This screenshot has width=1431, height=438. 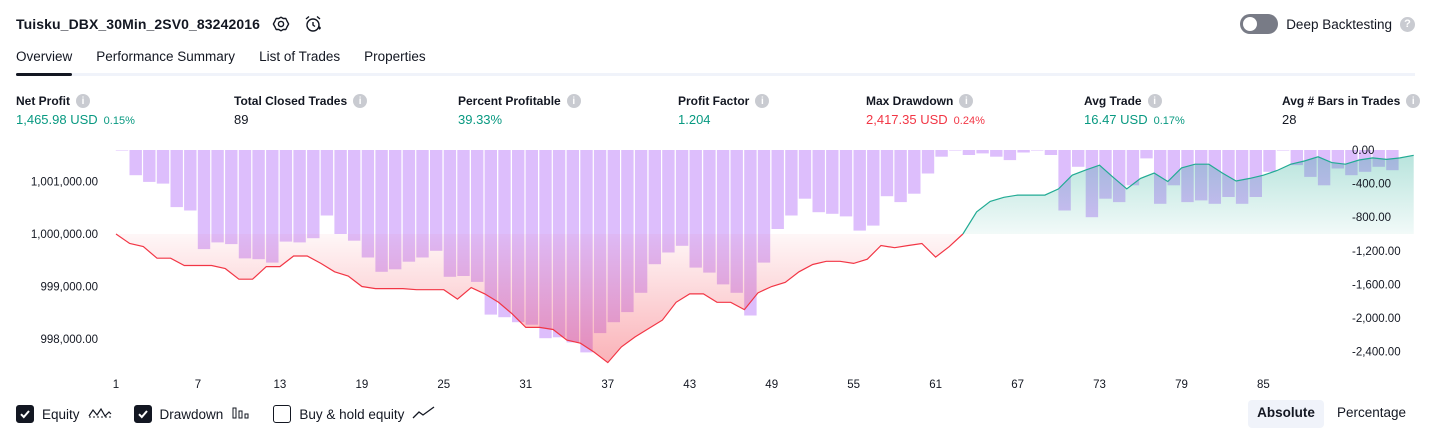 What do you see at coordinates (64, 235) in the screenshot?
I see `left-axis-tick: 1,000,000.00` at bounding box center [64, 235].